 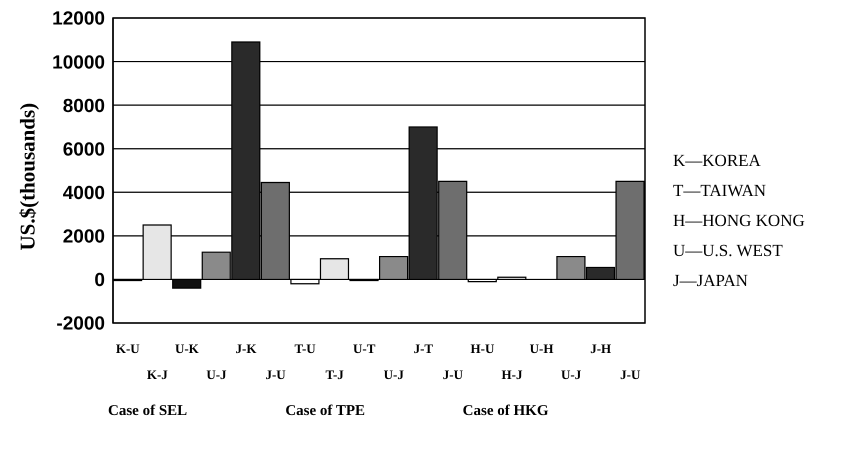 I want to click on y-tick-label: 12000, so click(x=78, y=19).